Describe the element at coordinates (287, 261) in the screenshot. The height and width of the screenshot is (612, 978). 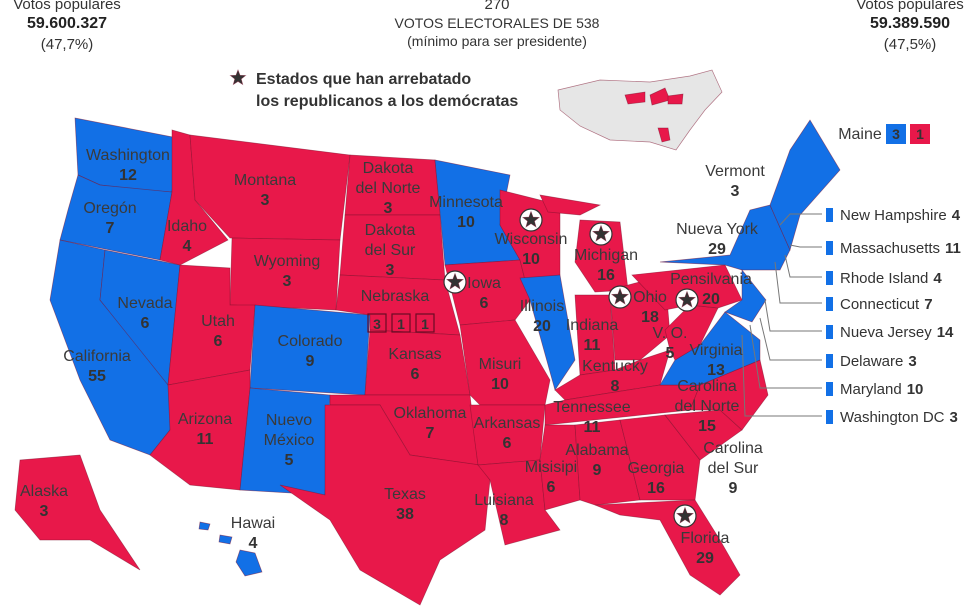
I see `state-name: Wyoming` at that location.